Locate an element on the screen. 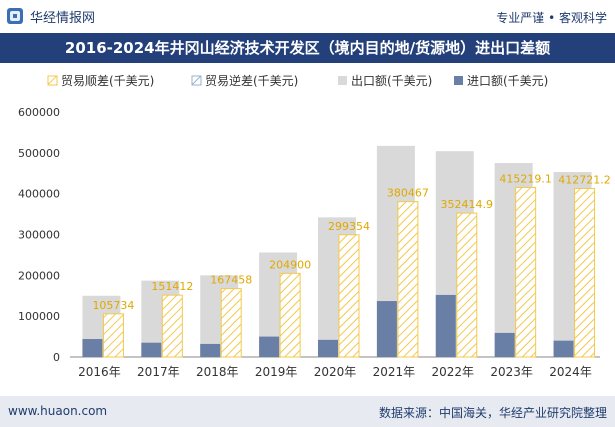 The width and height of the screenshot is (615, 427). surplus-data-label: 380467 is located at coordinates (408, 193).